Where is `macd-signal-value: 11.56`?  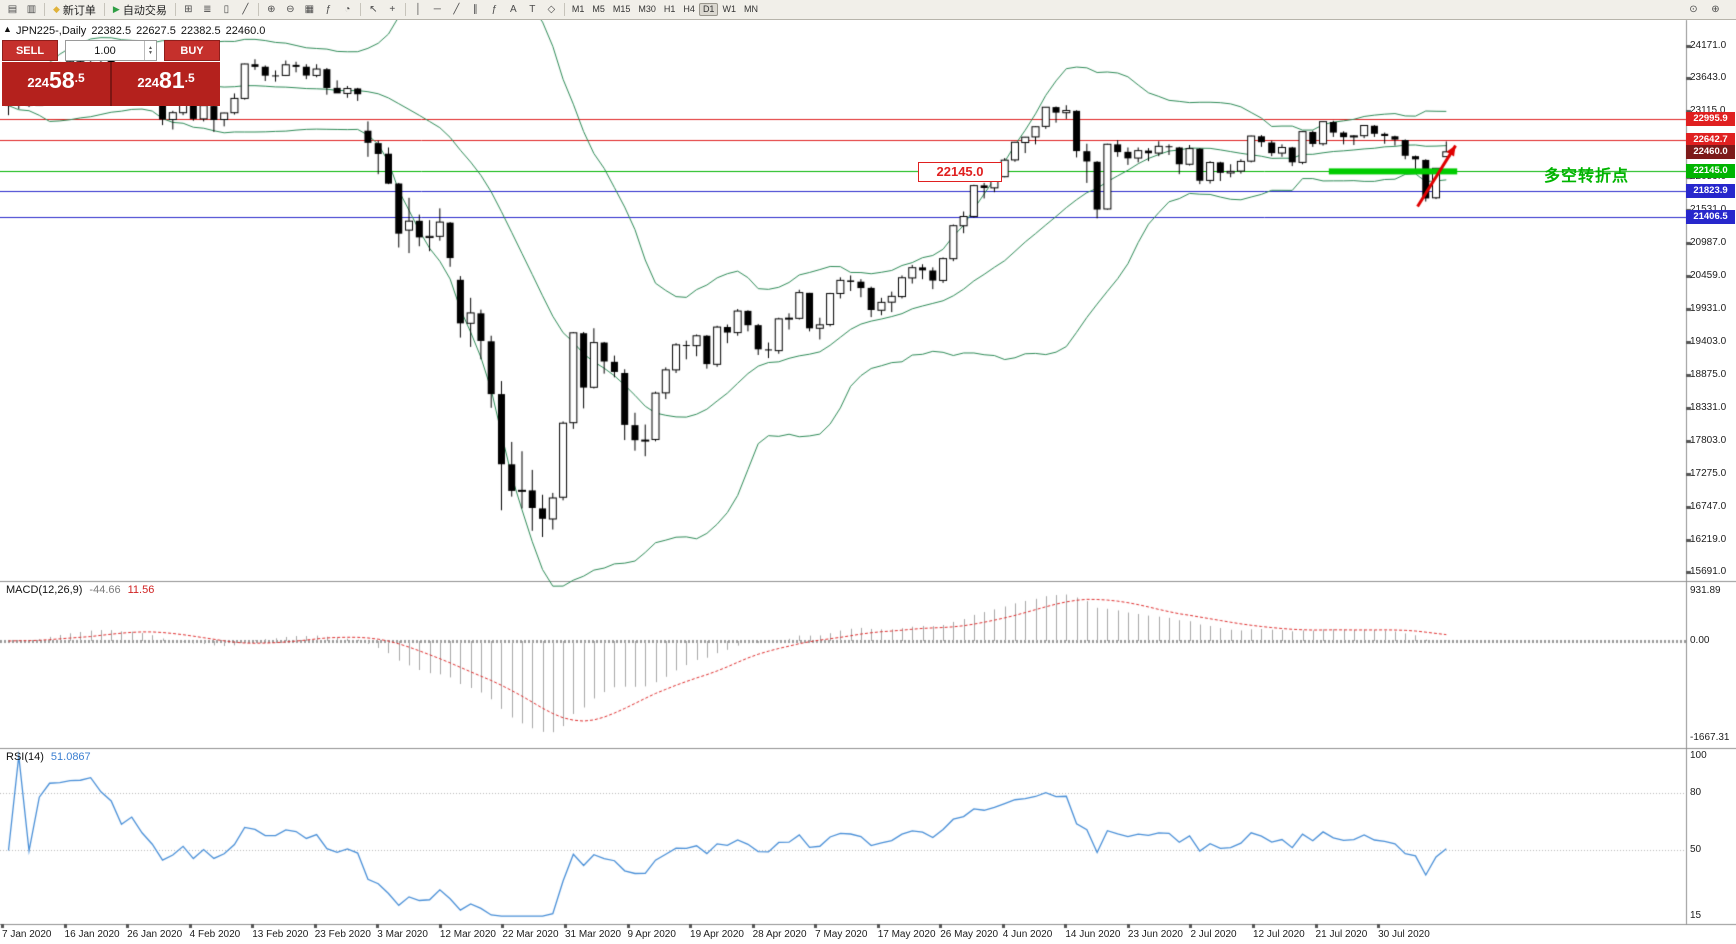
macd-signal-value: 11.56 is located at coordinates (141, 590).